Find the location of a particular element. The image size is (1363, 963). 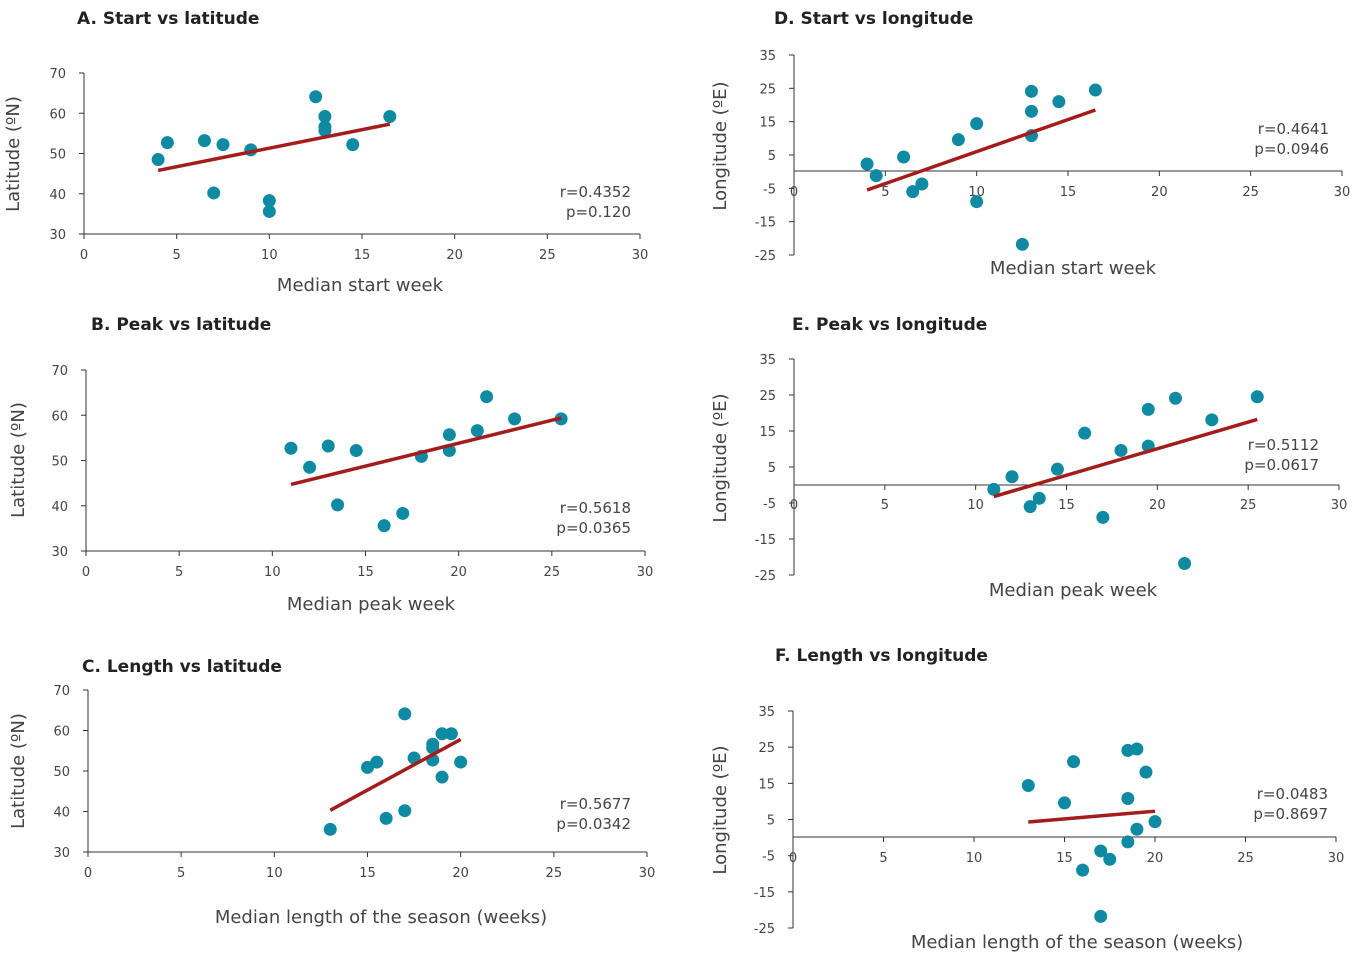

y-tick-label: 30 is located at coordinates (61, 853).